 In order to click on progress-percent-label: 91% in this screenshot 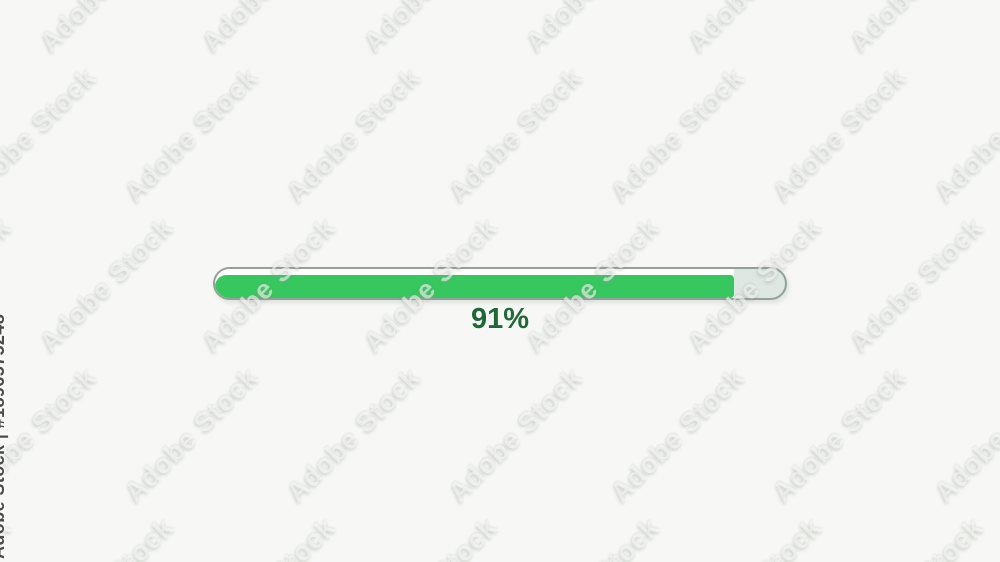, I will do `click(500, 319)`.